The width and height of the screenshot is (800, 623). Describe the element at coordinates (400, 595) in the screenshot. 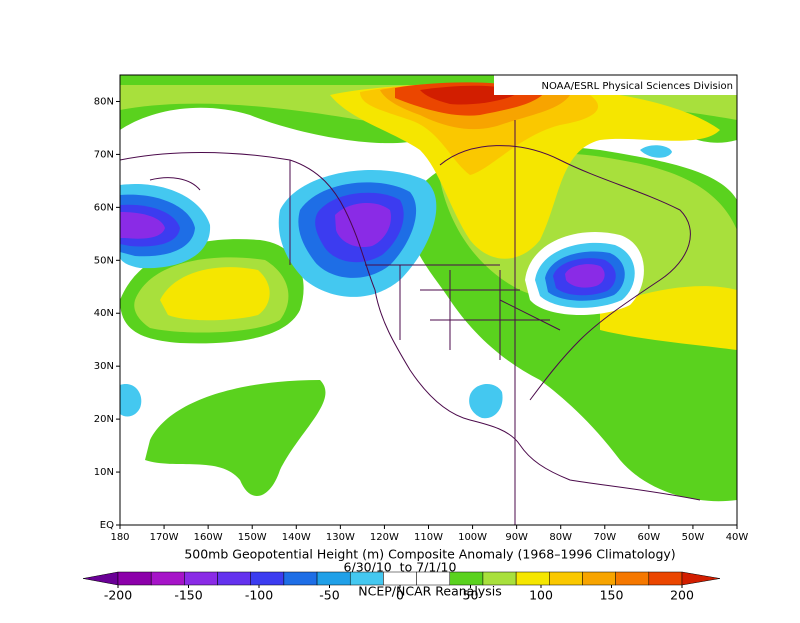

I see `colorbar-tick-label: 0` at that location.